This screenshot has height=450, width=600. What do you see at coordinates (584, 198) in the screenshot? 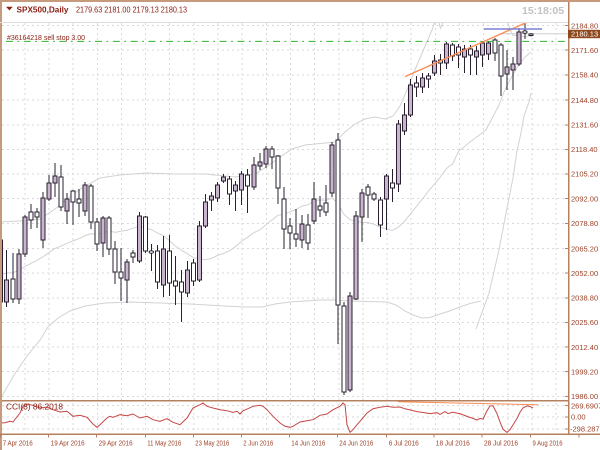
I see `svg-text: 2092.00` at bounding box center [584, 198].